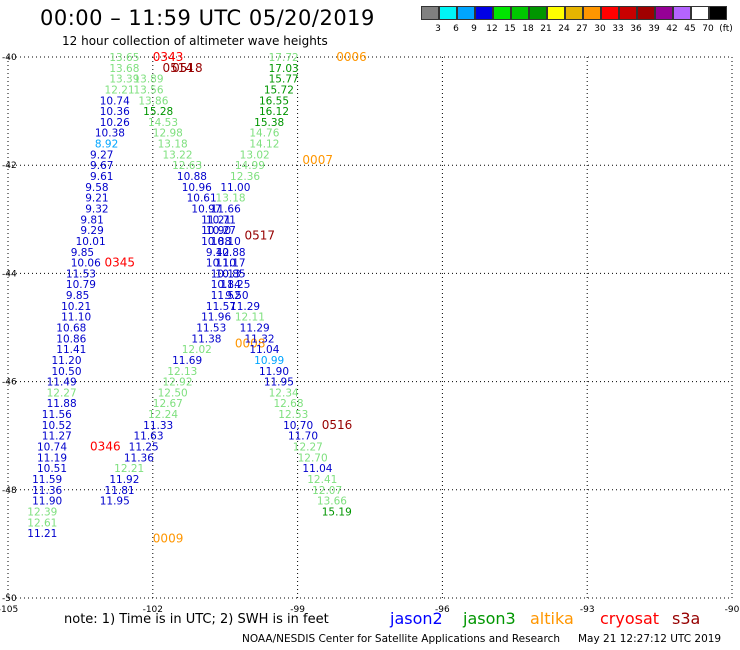 This screenshot has width=740, height=650. What do you see at coordinates (177, 383) in the screenshot?
I see `wave-height-label: 12.92` at bounding box center [177, 383].